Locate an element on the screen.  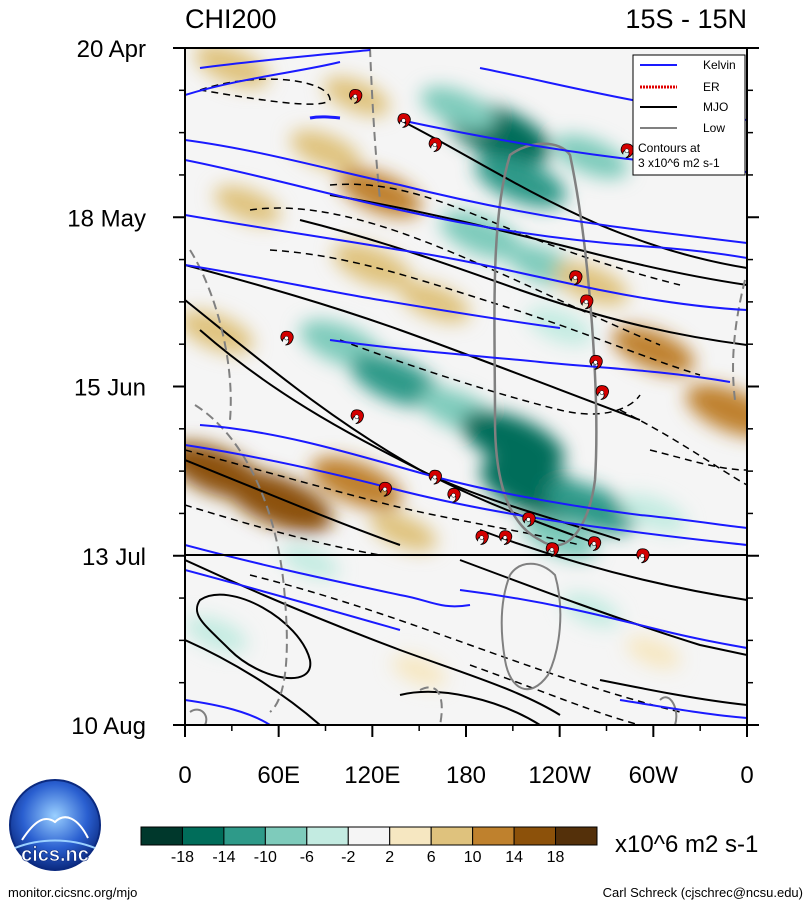
y-tick-label: 18 May is located at coordinates (106, 218).